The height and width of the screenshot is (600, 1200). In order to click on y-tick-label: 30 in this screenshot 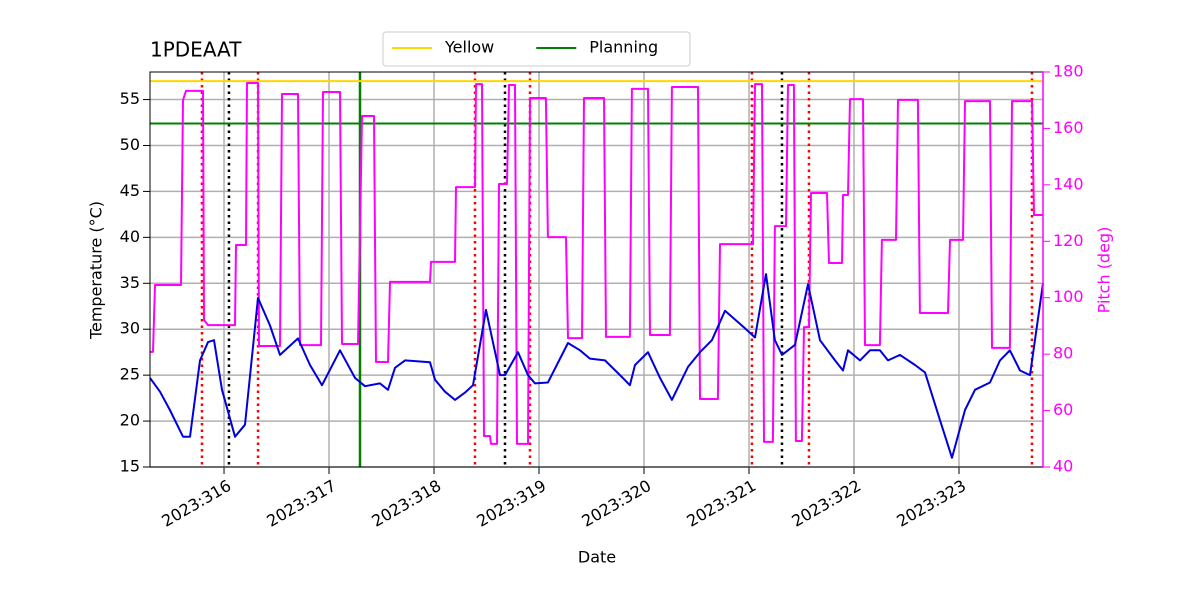, I will do `click(130, 328)`.